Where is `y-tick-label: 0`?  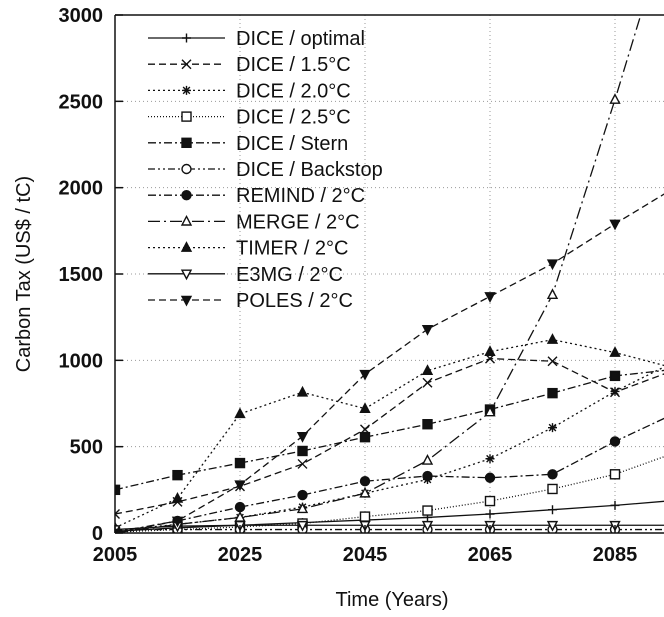 y-tick-label: 0 is located at coordinates (97, 534).